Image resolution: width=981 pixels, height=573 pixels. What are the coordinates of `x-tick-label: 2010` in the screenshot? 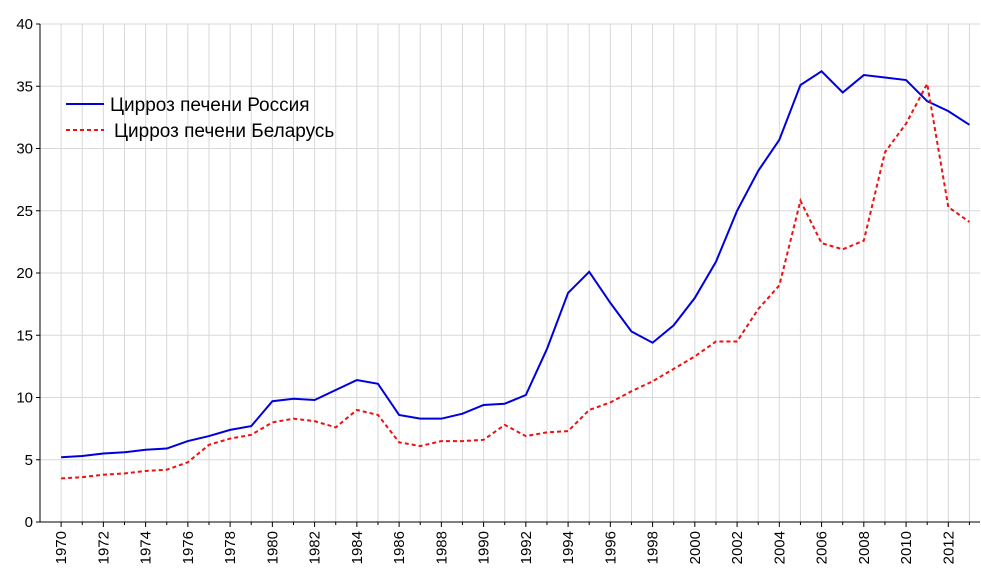 It's located at (906, 547).